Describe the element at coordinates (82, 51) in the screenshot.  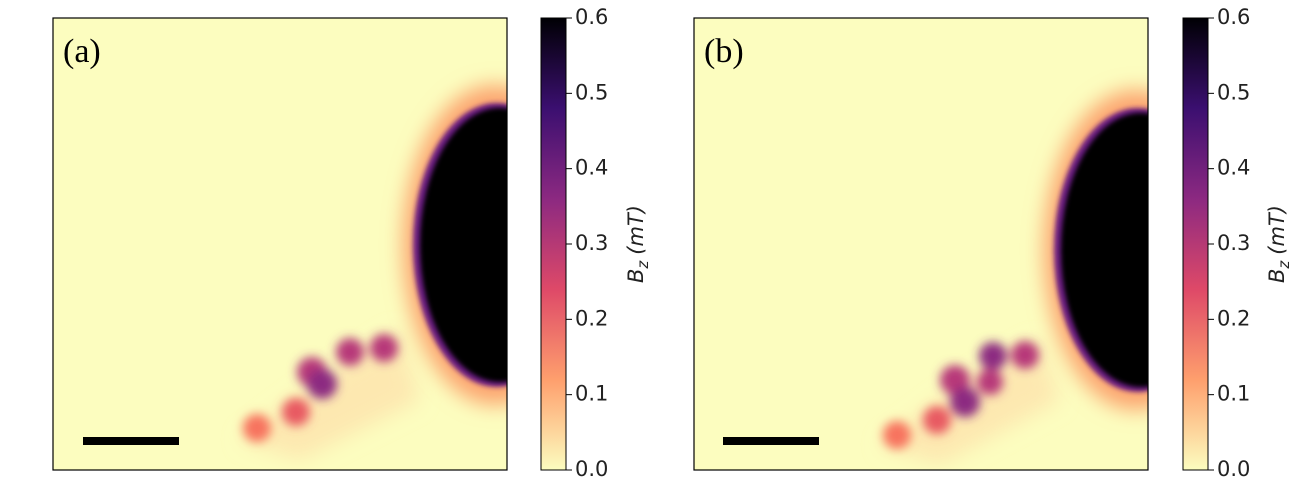
I see `panel-title: (a)` at that location.